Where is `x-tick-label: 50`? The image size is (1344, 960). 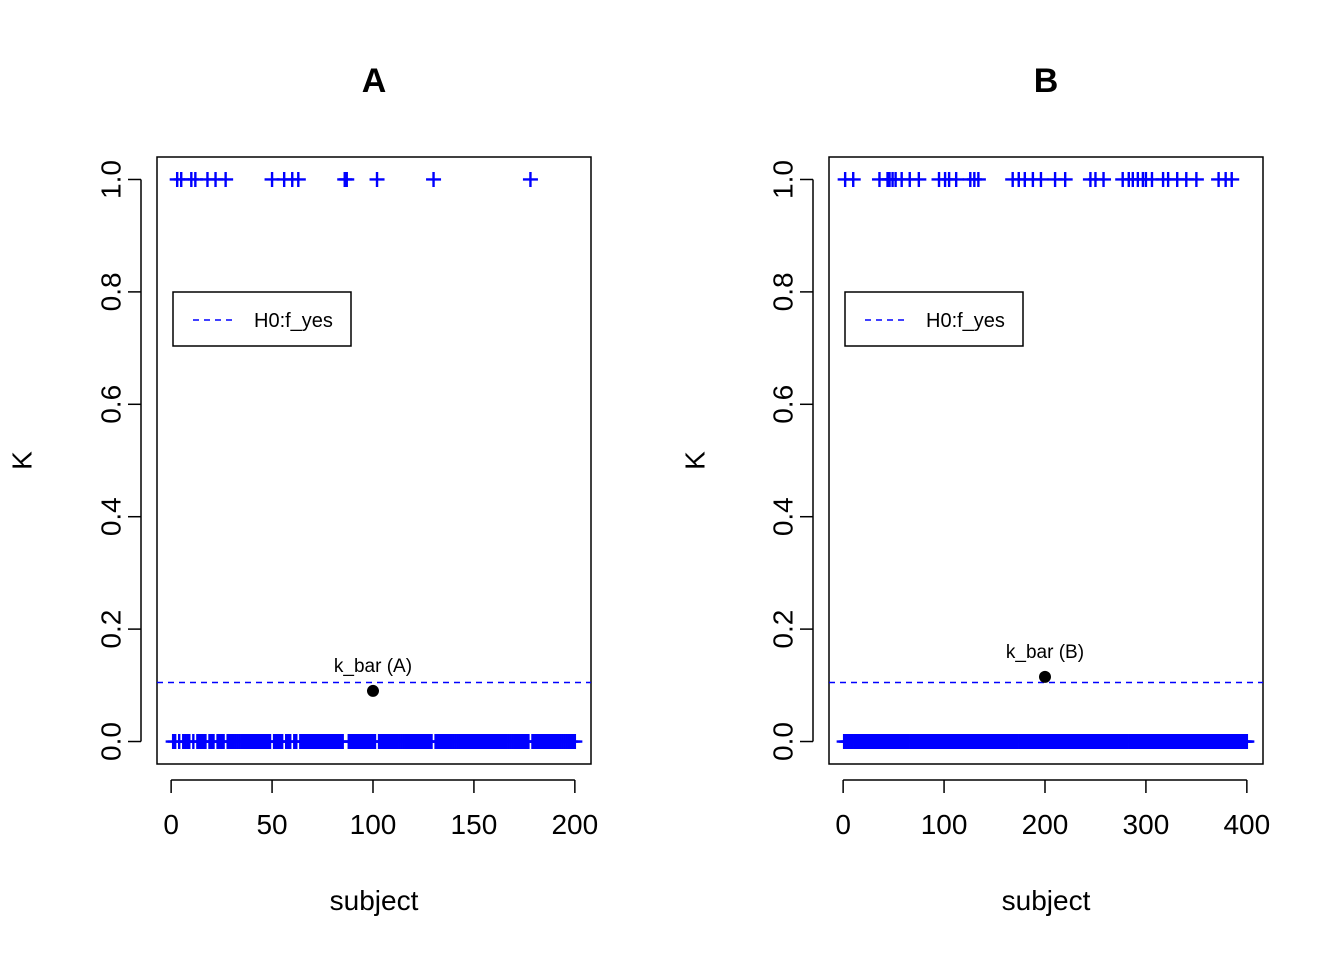
x-tick-label: 50 is located at coordinates (271, 824).